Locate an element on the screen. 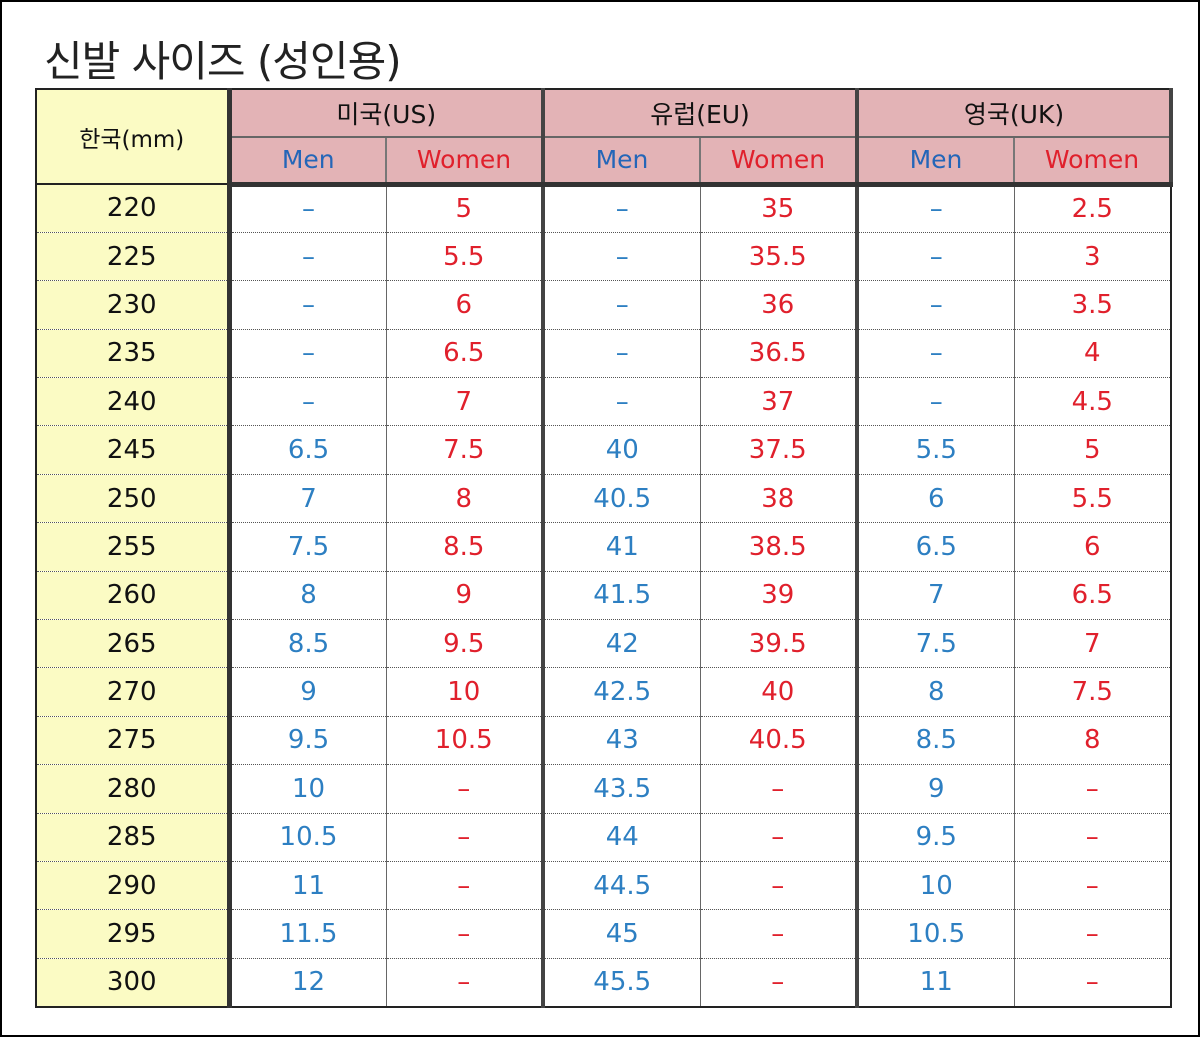 This screenshot has width=1200, height=1037. us-men-cell: 8 is located at coordinates (306, 596).